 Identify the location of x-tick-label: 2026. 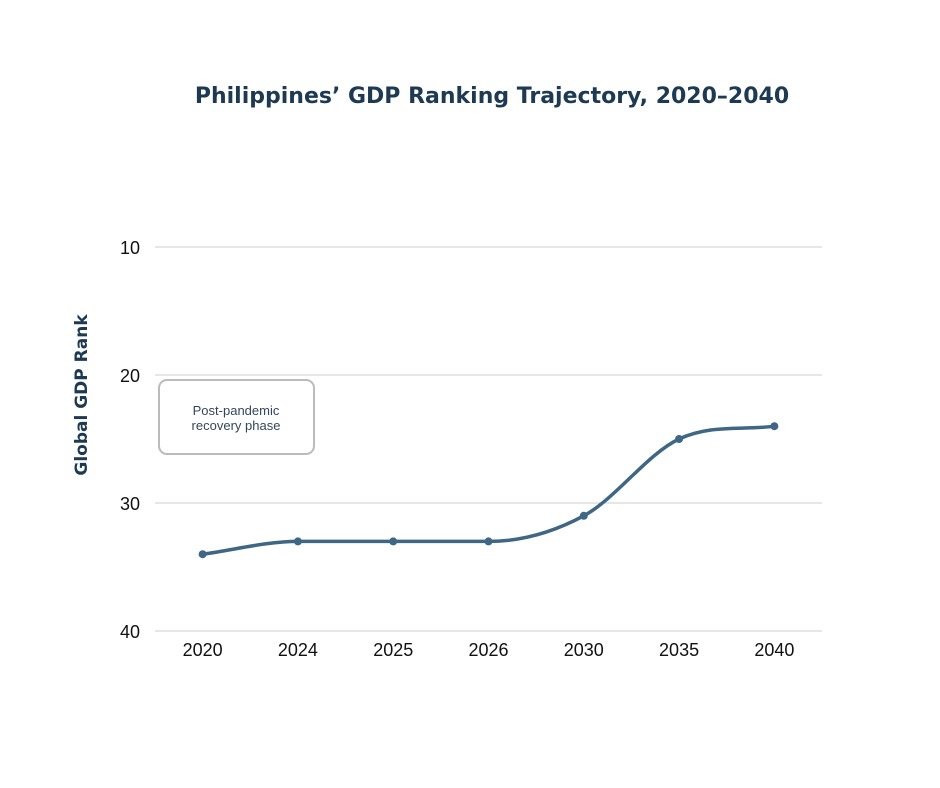
(488, 650).